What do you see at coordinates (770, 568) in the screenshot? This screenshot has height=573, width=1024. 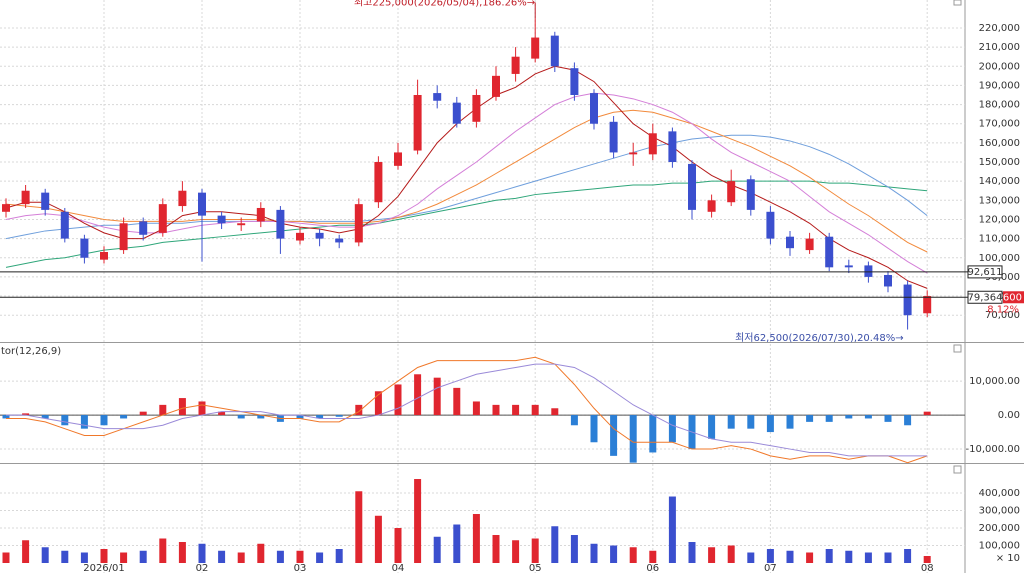 I see `x-tick-label: 07` at bounding box center [770, 568].